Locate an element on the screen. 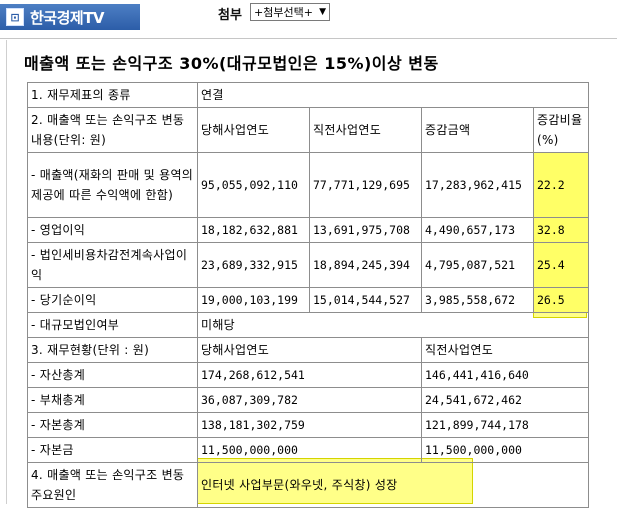 Image resolution: width=617 pixels, height=508 pixels. value-current: 174,268,612,541 is located at coordinates (309, 375).